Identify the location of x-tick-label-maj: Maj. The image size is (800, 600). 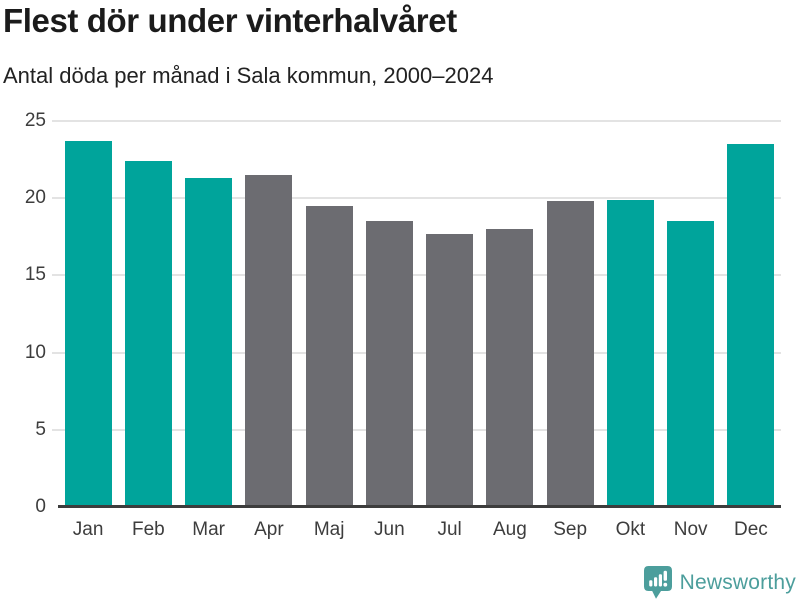
(329, 529).